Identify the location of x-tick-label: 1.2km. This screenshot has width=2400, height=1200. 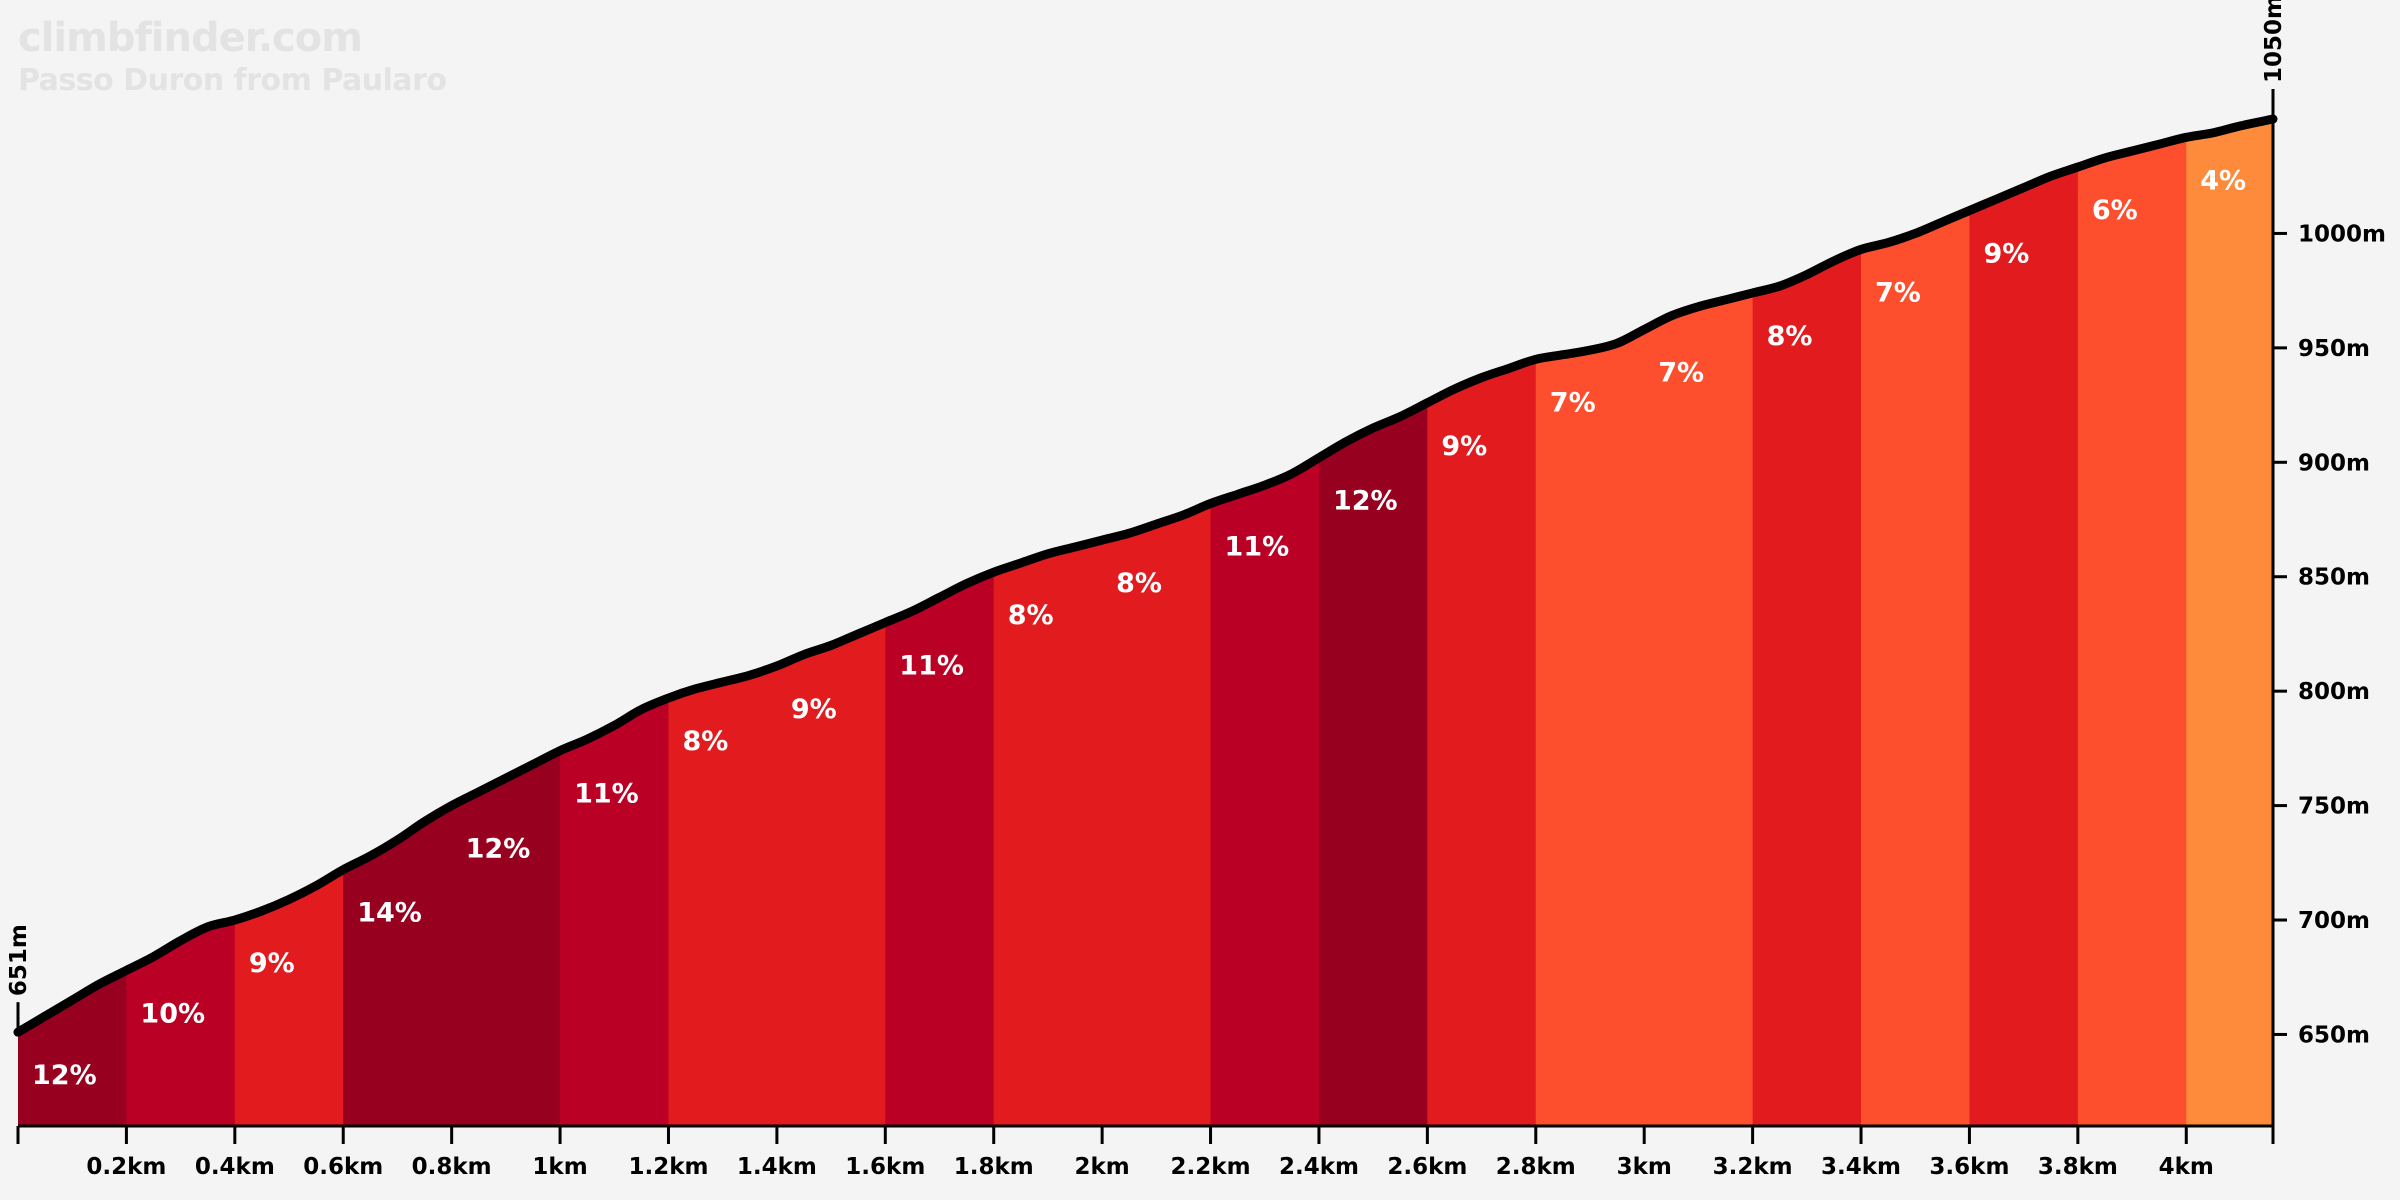
(668, 1167).